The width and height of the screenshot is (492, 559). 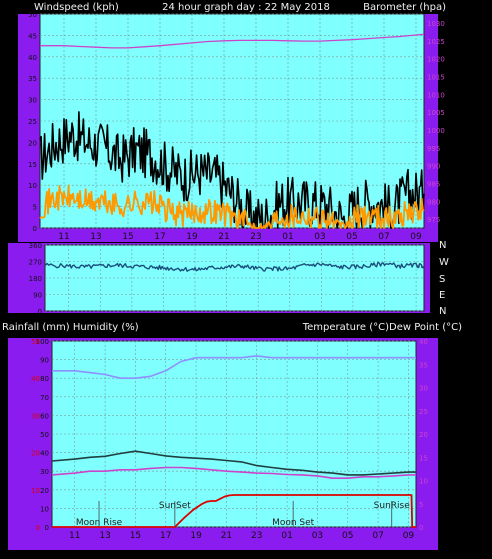 I want to click on left-tick-label: 45, so click(x=32, y=36).